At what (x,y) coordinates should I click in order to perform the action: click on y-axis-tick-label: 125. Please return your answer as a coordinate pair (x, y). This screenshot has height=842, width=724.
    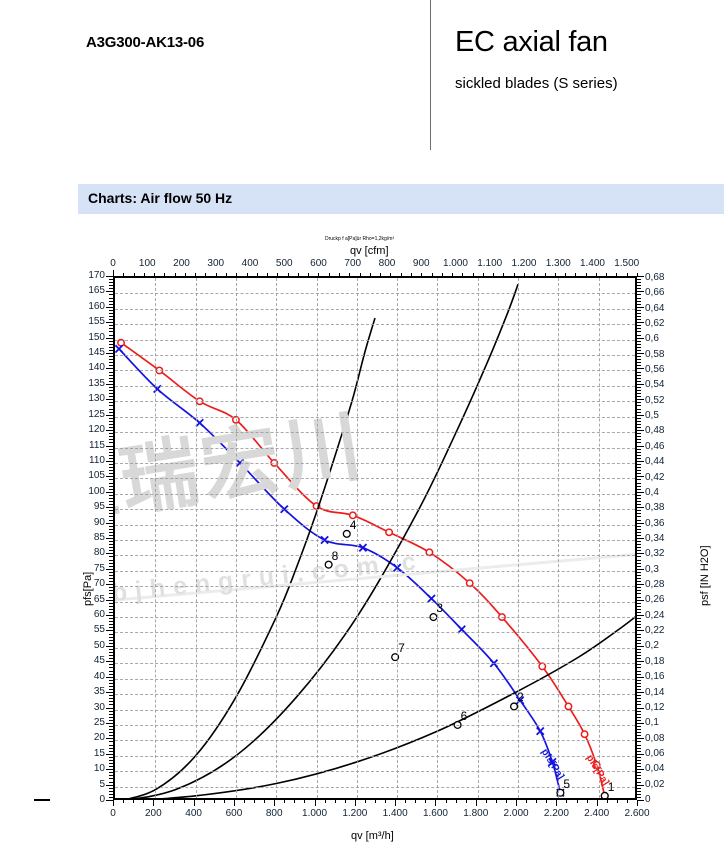
    Looking at the image, I should click on (96, 414).